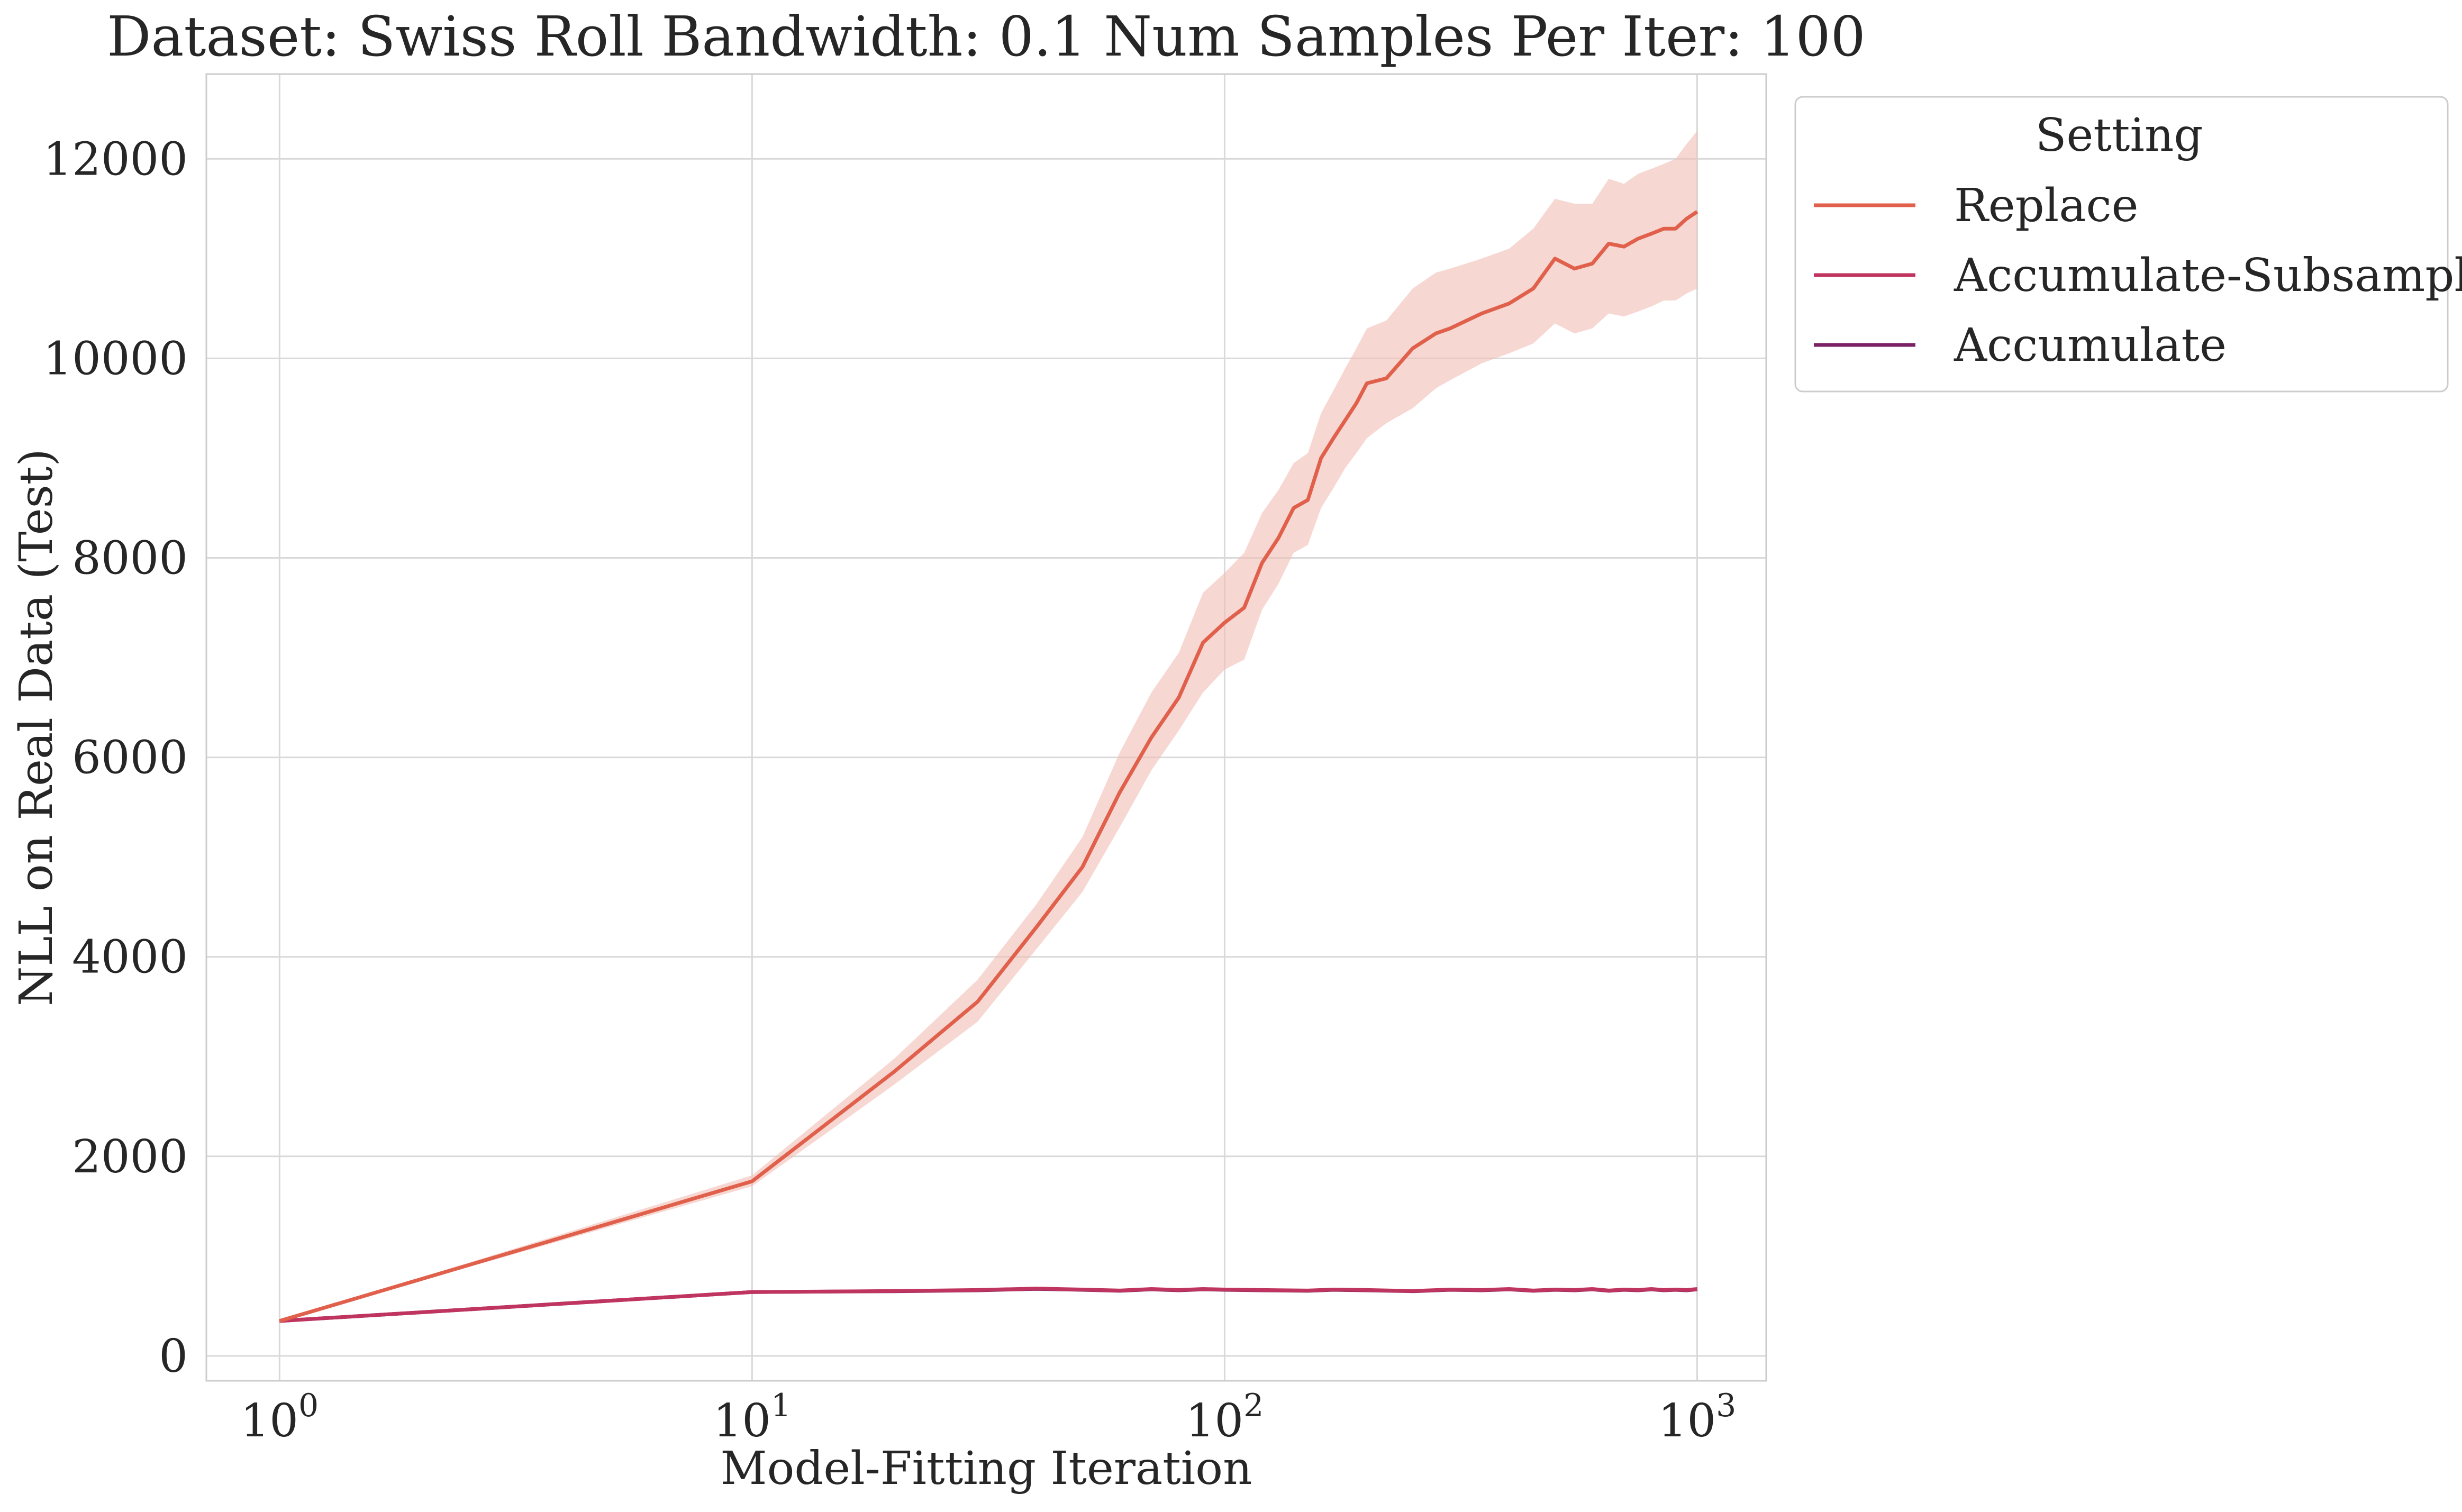  What do you see at coordinates (2046, 205) in the screenshot?
I see `legend-label: Replace` at bounding box center [2046, 205].